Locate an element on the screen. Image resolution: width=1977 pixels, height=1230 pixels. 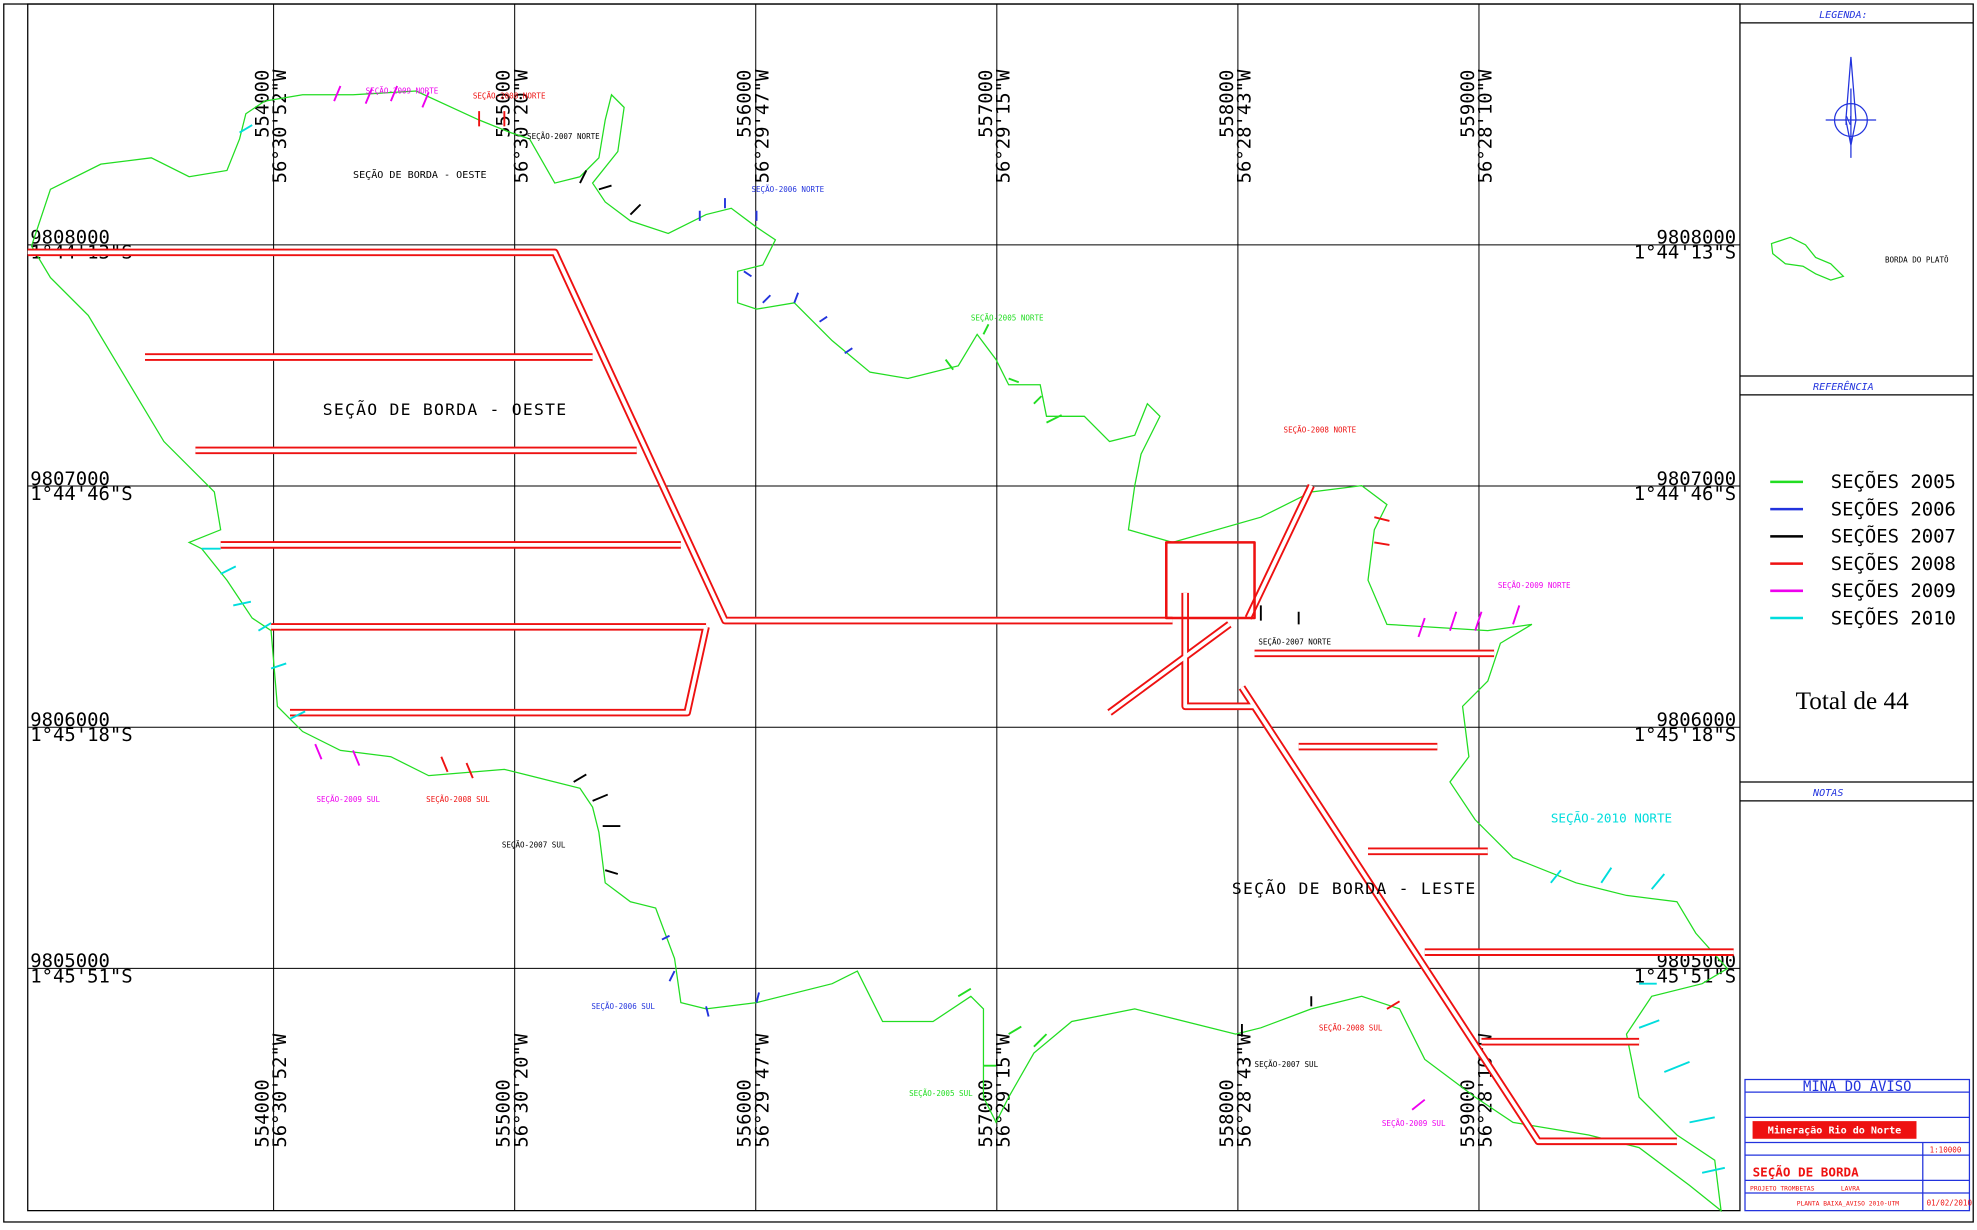
project-label: PROJETO TROMBETAS is located at coordinates (1782, 1188).